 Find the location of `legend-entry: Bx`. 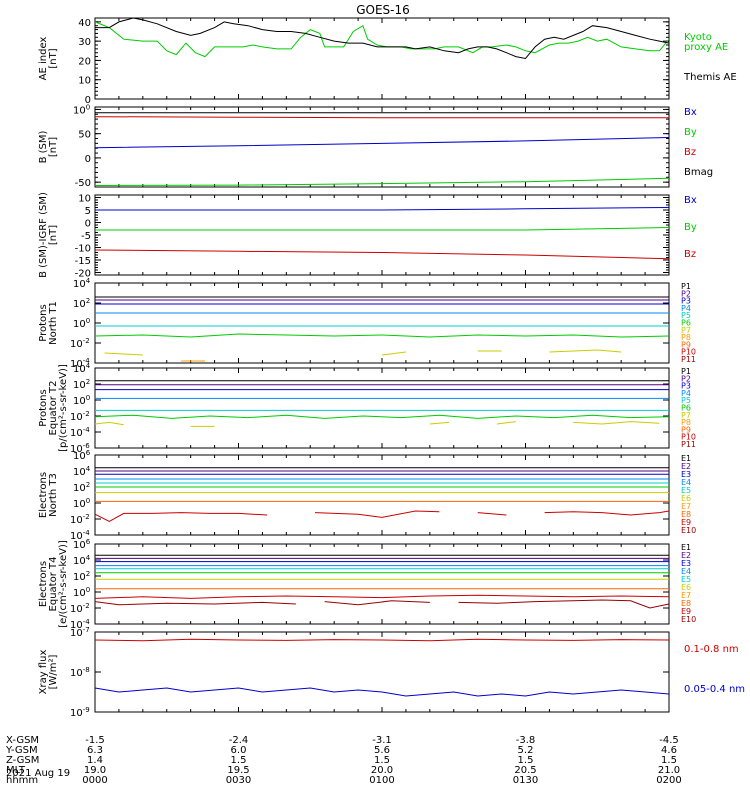

legend-entry: Bx is located at coordinates (690, 200).